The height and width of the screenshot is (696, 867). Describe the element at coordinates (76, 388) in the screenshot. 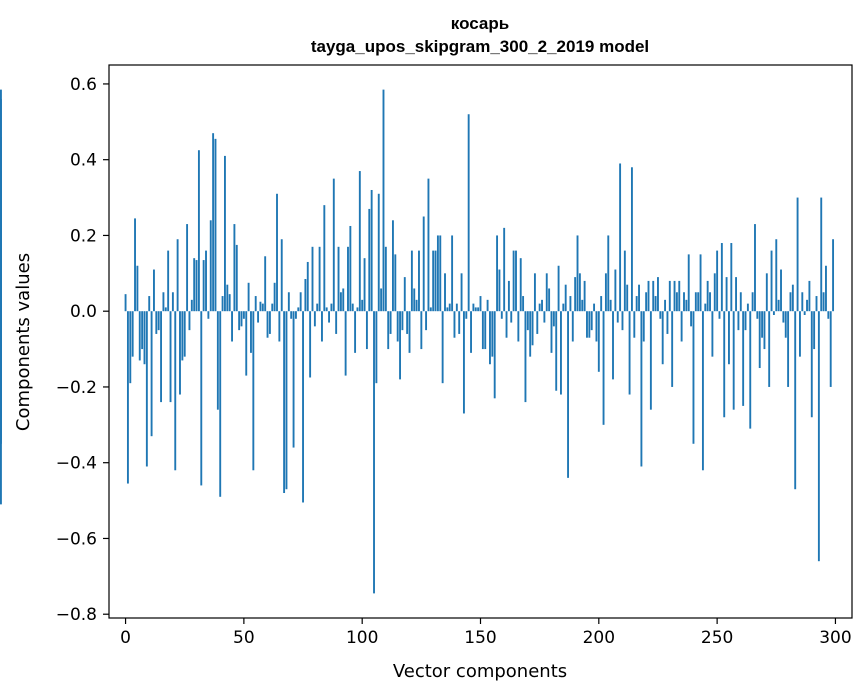

I see `y-tick-label: −0.2` at that location.